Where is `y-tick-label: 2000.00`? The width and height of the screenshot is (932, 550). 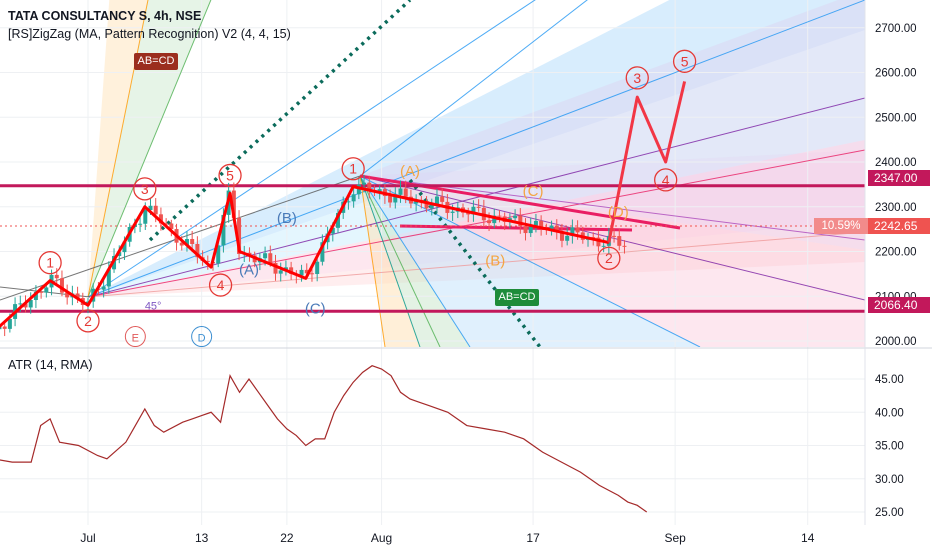
y-tick-label: 2000.00 is located at coordinates (896, 342).